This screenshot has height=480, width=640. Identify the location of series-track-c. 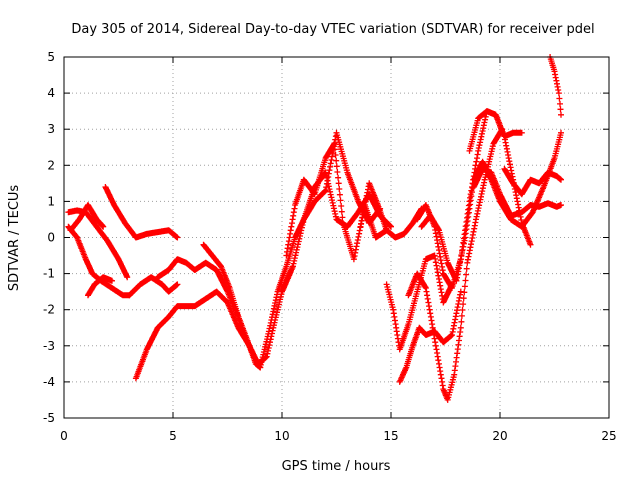
(87, 218).